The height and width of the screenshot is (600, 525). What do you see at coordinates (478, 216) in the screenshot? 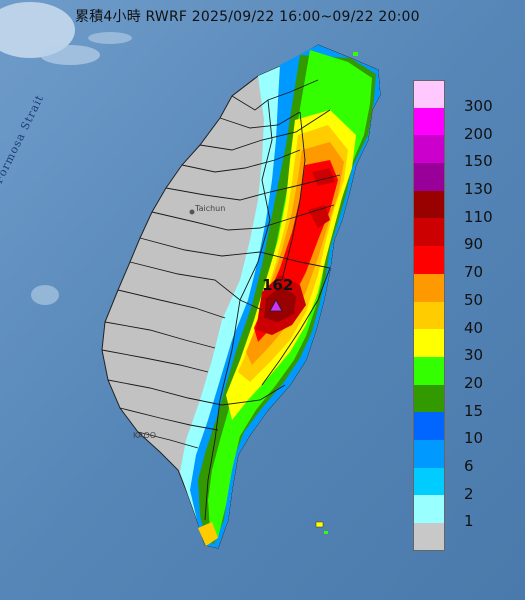
I see `legend-label: 110` at bounding box center [478, 216].